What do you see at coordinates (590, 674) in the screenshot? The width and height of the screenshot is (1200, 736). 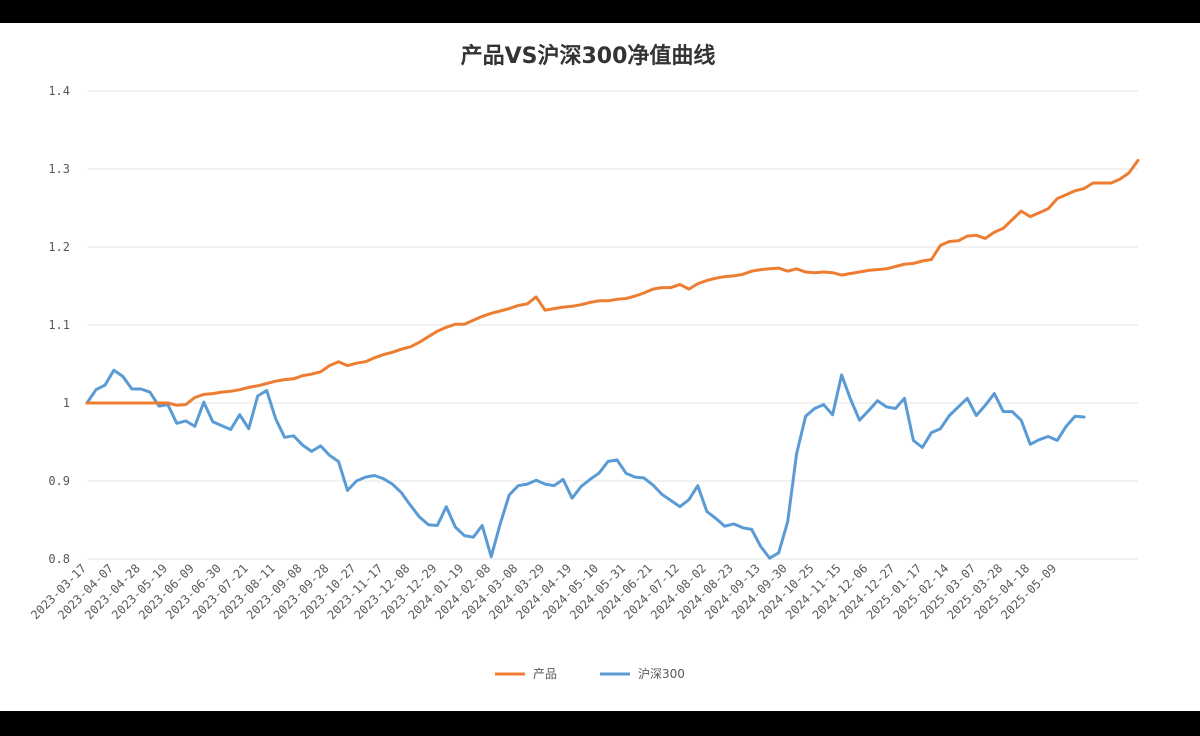 I see `legend: 产品 沪深300` at bounding box center [590, 674].